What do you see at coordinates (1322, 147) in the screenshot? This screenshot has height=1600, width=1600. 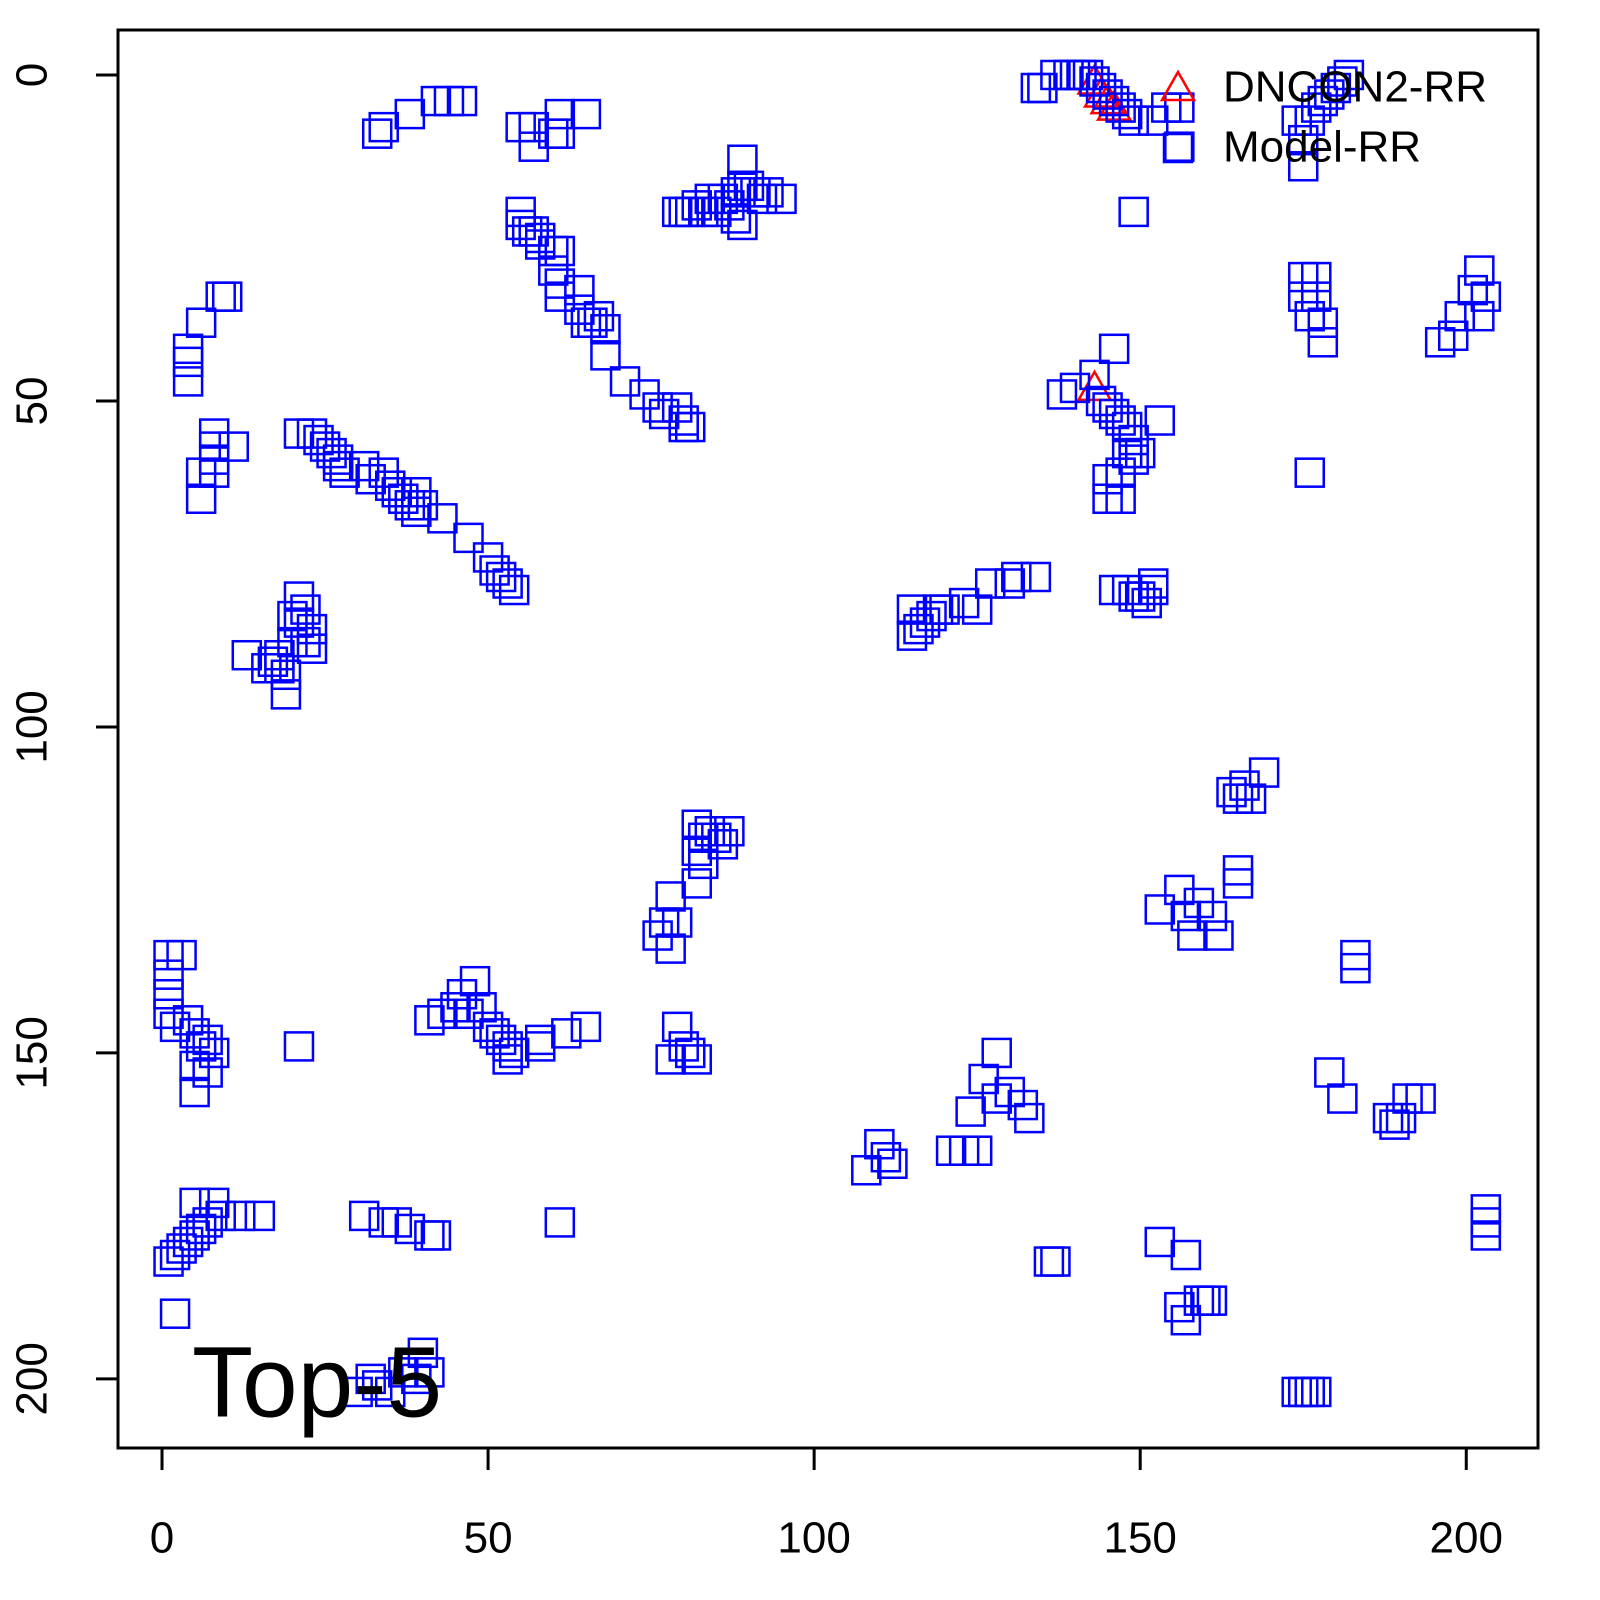 I see `legend-label: Model-RR` at bounding box center [1322, 147].